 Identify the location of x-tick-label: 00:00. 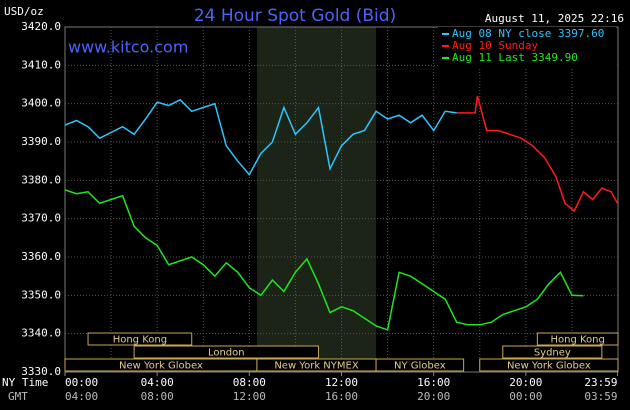
(81, 382).